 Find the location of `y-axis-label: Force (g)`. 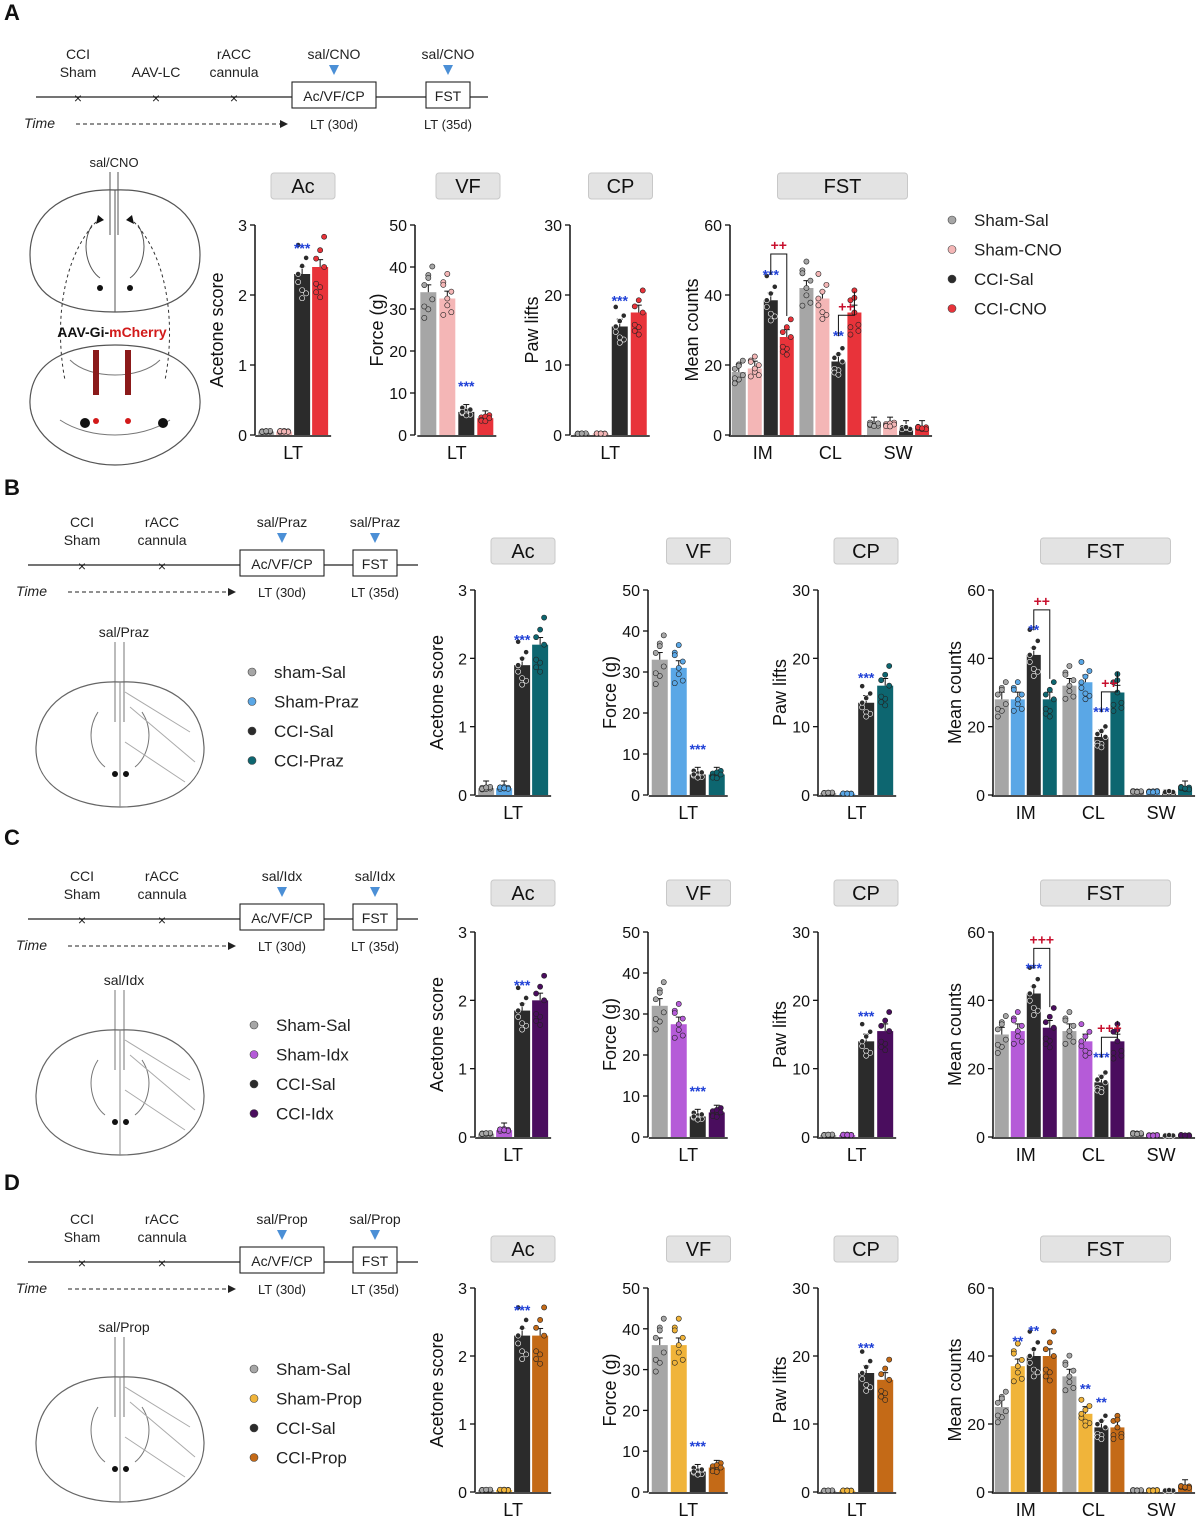

y-axis-label: Force (g) is located at coordinates (610, 1389).